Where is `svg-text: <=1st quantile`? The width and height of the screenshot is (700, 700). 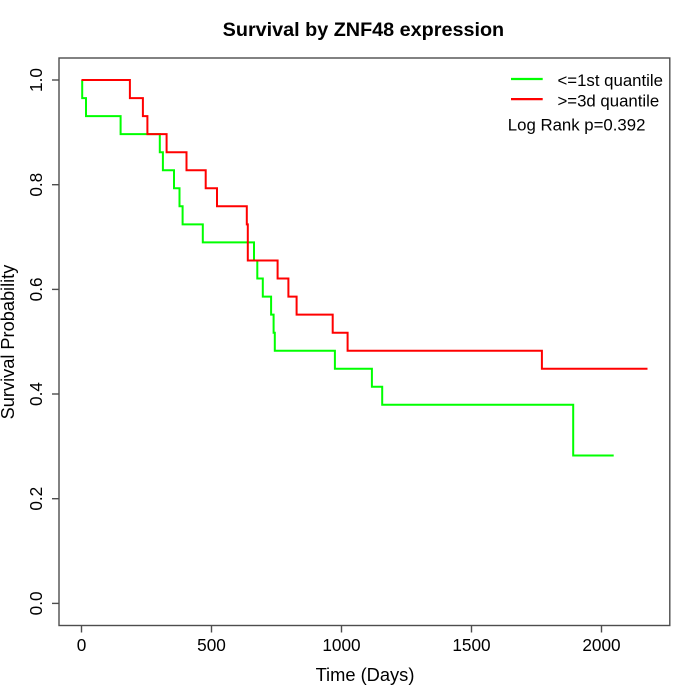 svg-text: <=1st quantile is located at coordinates (610, 80).